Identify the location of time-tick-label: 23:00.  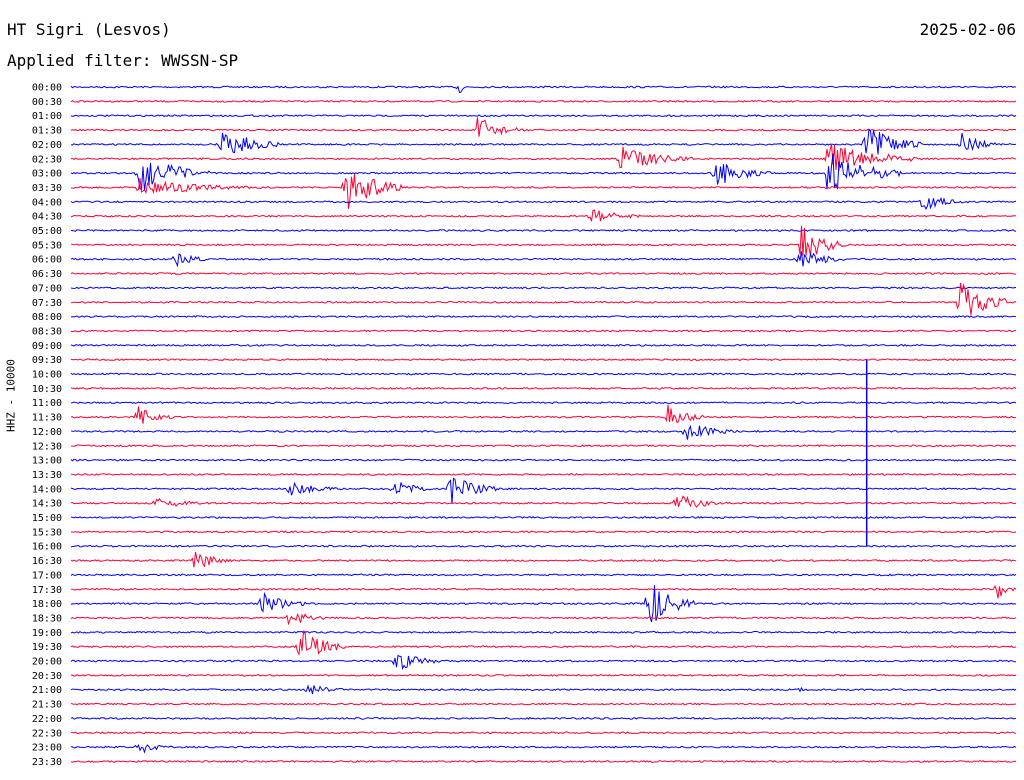
(47, 748).